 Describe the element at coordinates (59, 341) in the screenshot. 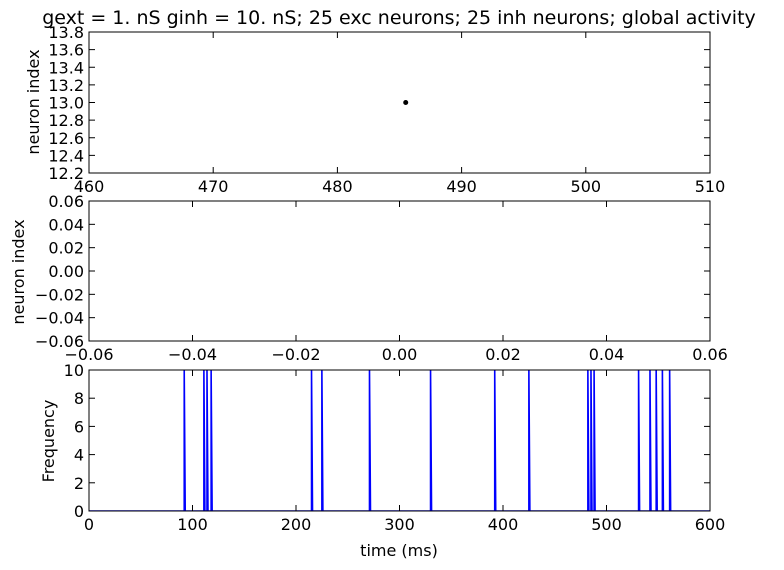

I see `y-tick-label: −0.06` at that location.